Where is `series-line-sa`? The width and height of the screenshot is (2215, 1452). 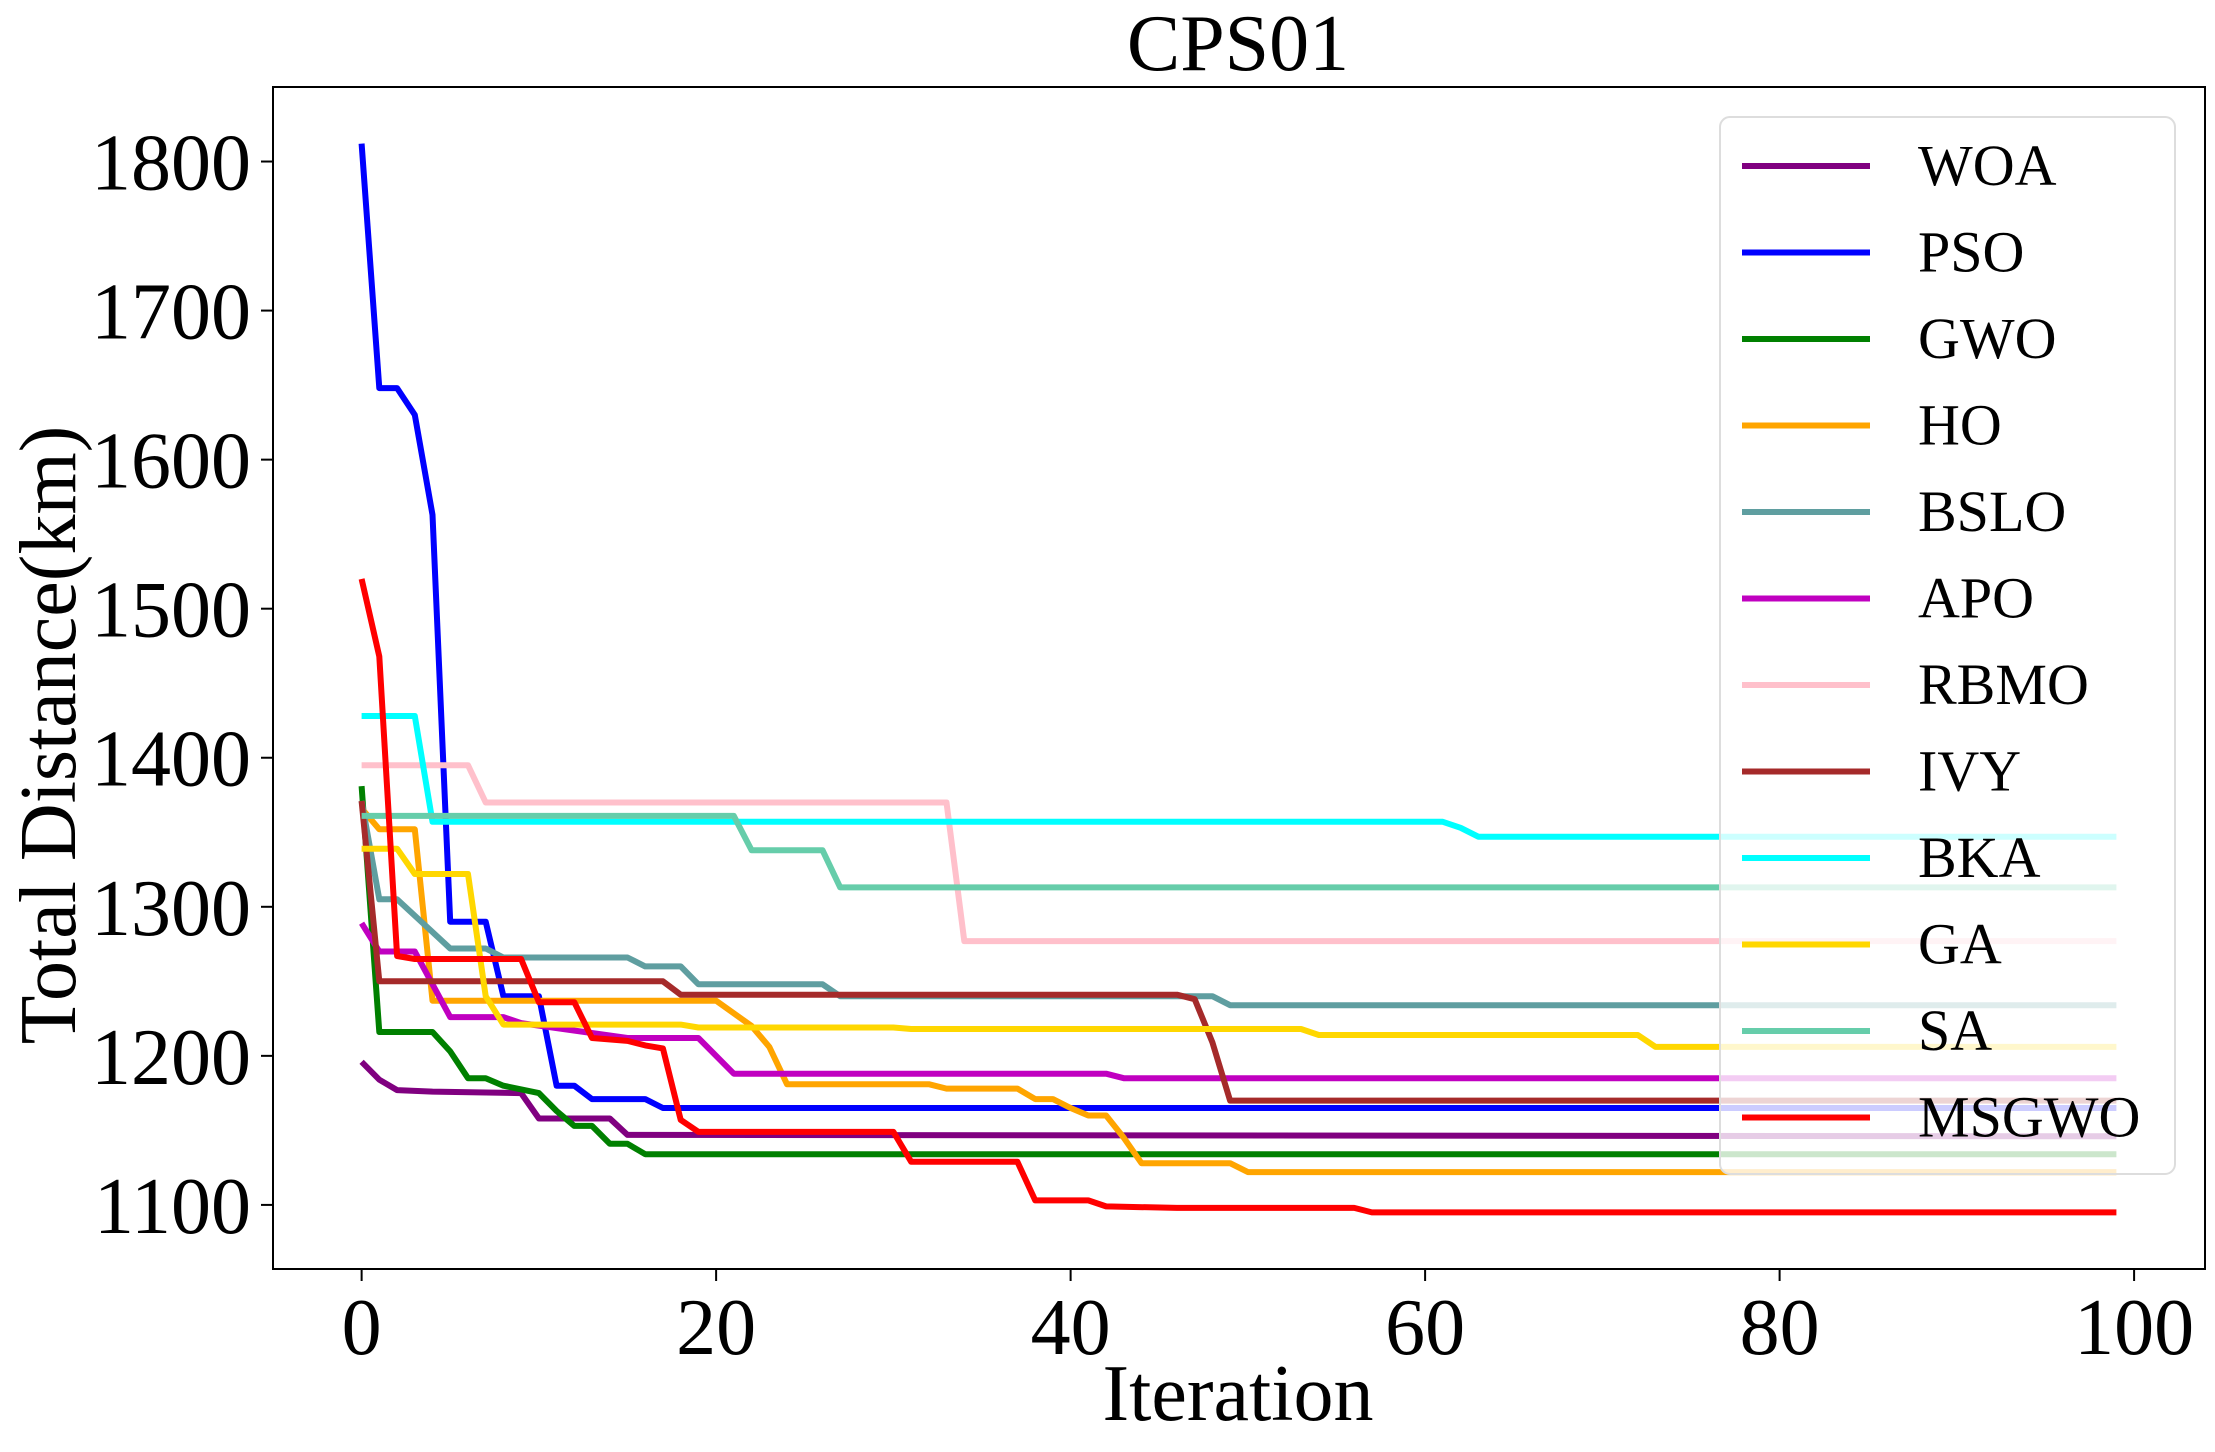
series-line-sa is located at coordinates (1239, 851).